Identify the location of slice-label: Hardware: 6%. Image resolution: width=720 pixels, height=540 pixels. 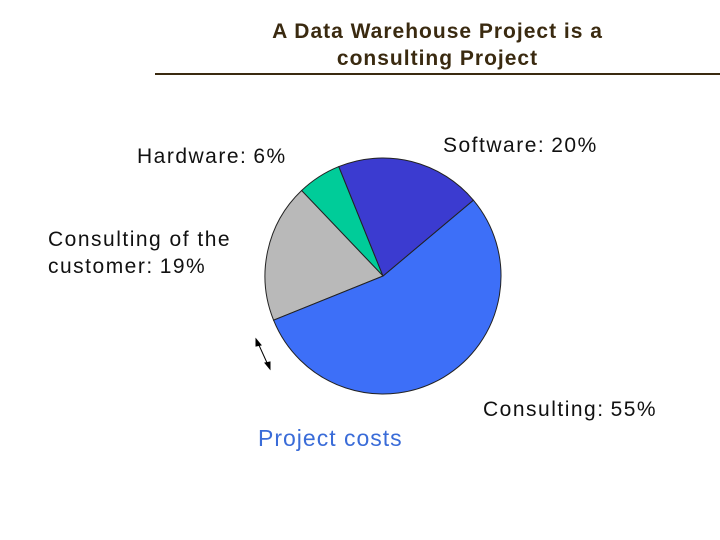
(212, 156).